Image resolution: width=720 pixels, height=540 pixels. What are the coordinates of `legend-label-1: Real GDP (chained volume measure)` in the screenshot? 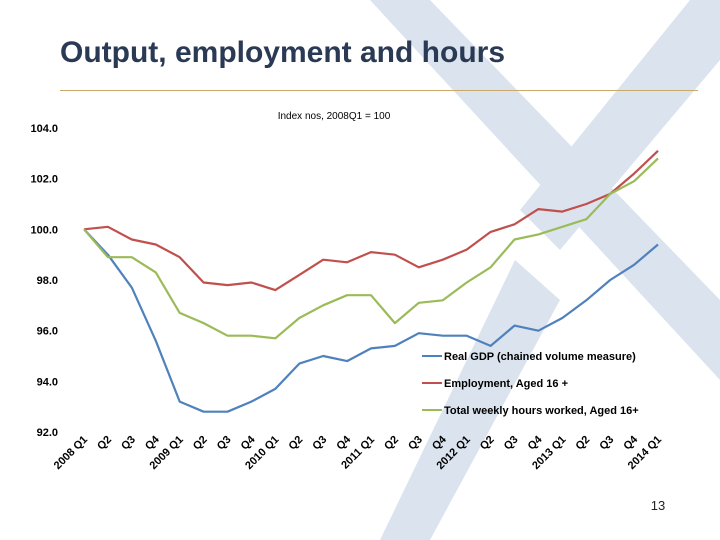 It's located at (540, 357).